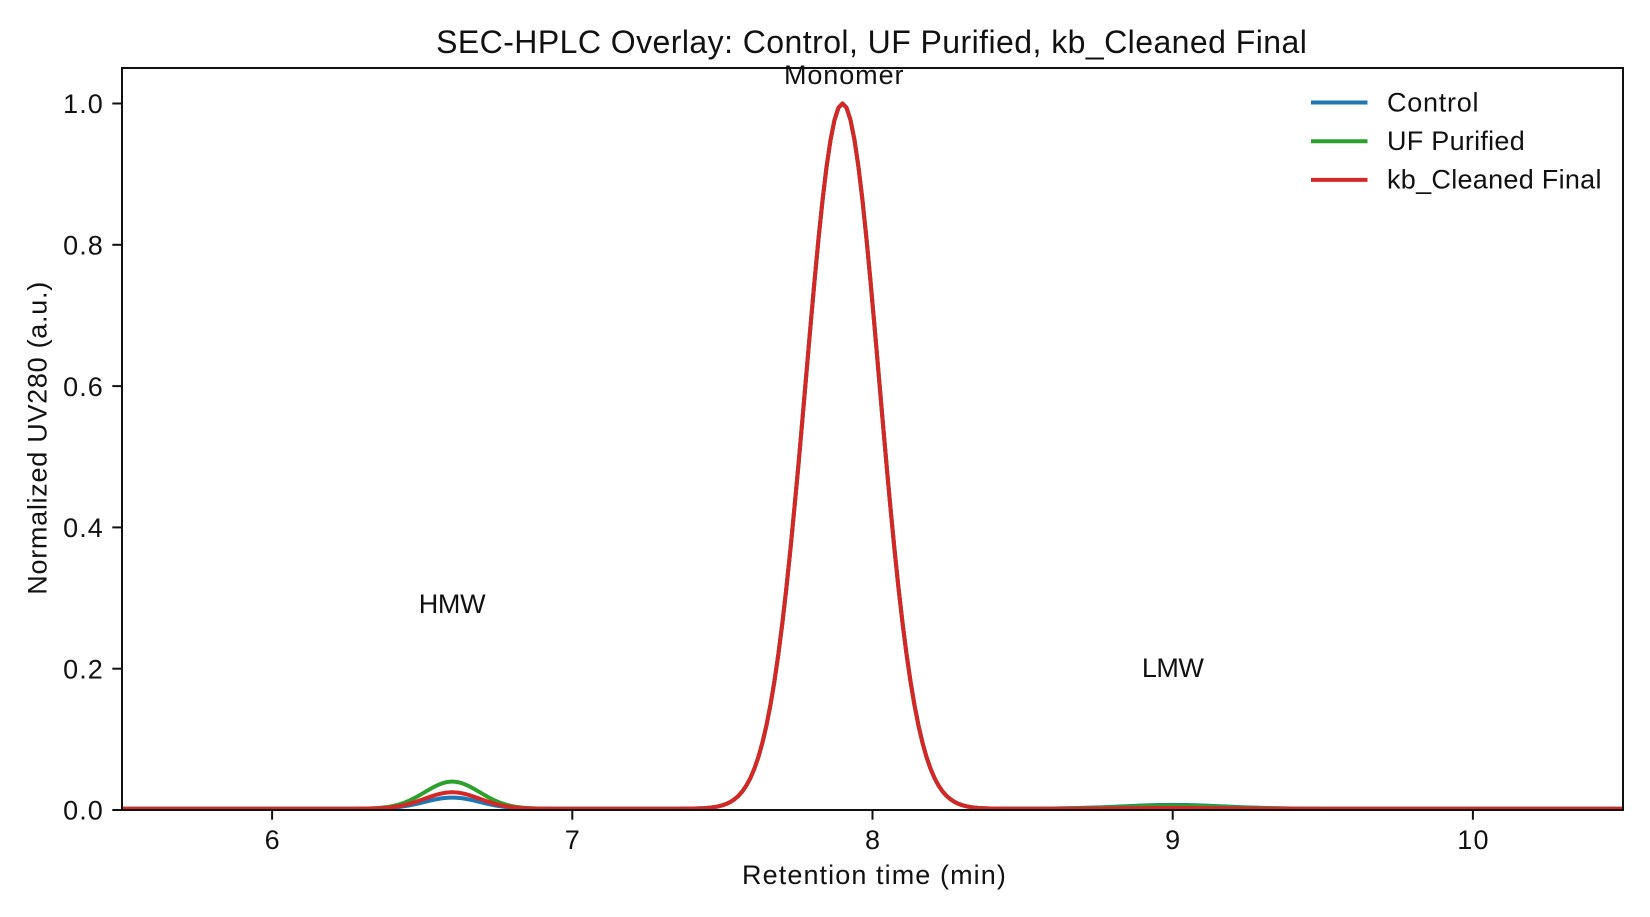  What do you see at coordinates (83, 528) in the screenshot?
I see `svg-text: 0.4` at bounding box center [83, 528].